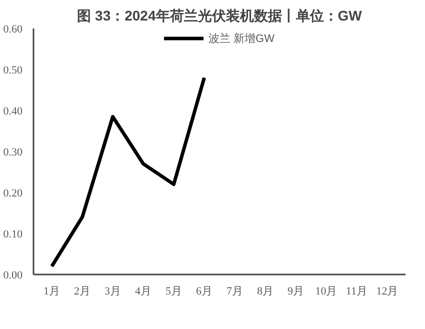  I want to click on x-tick-label: 3月, so click(113, 292).